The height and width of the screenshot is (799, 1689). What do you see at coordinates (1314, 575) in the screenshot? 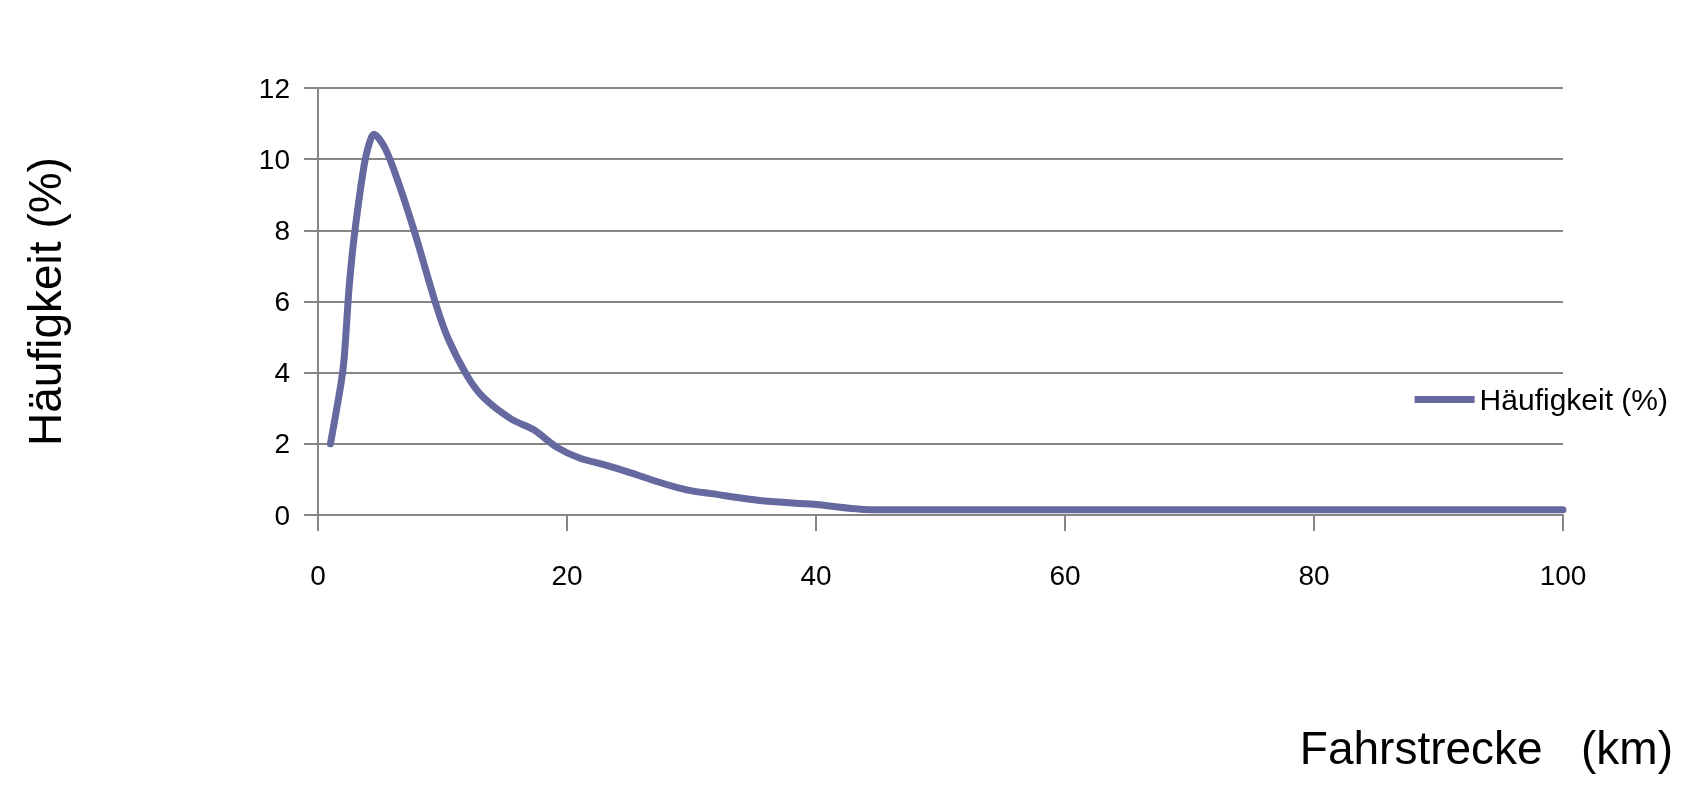
I see `x-tick-label: 80` at bounding box center [1314, 575].